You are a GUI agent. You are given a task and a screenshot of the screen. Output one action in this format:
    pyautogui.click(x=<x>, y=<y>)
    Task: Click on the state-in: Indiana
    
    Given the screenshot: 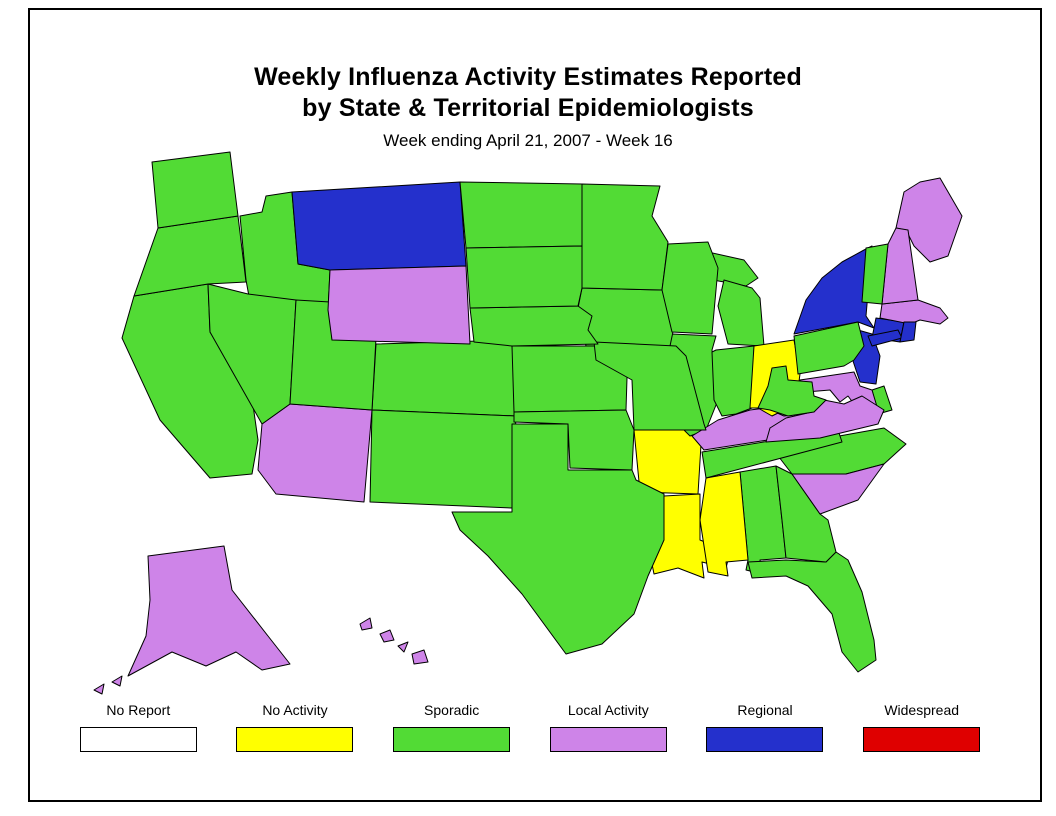 What is the action you would take?
    pyautogui.click(x=733, y=381)
    